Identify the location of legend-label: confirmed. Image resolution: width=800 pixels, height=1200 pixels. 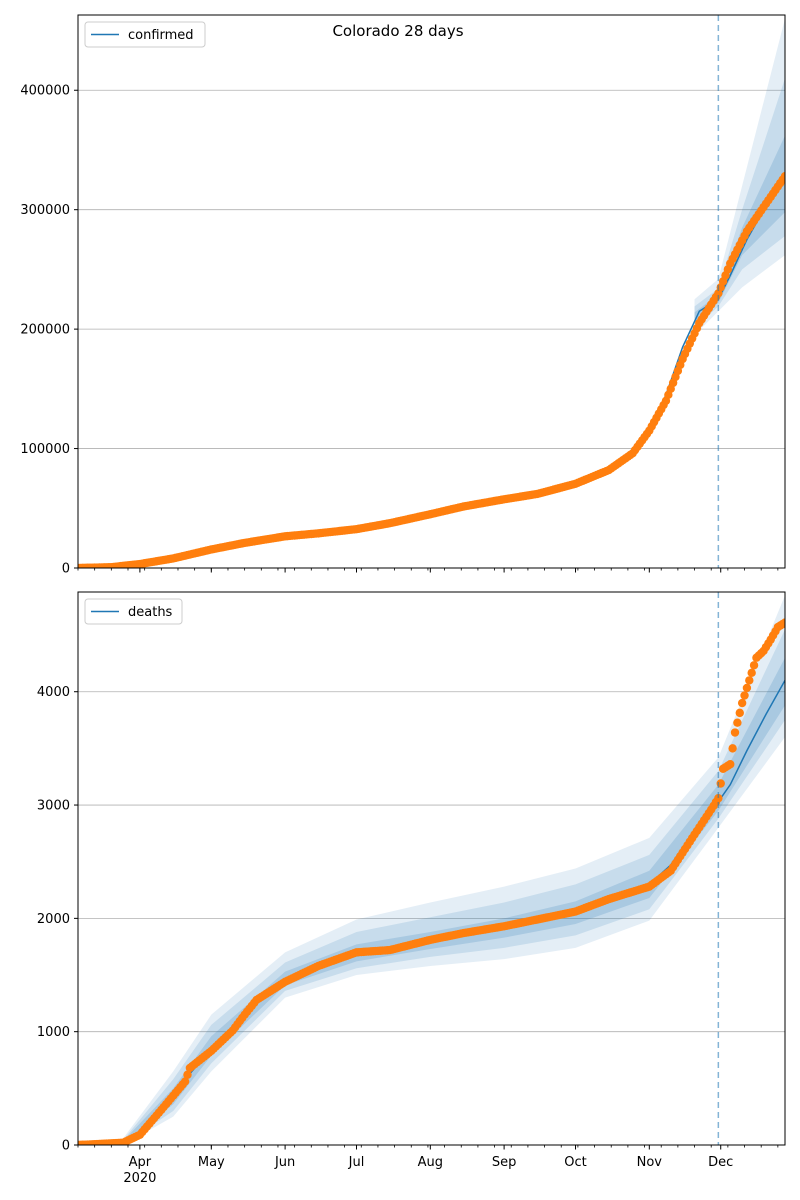
(161, 35).